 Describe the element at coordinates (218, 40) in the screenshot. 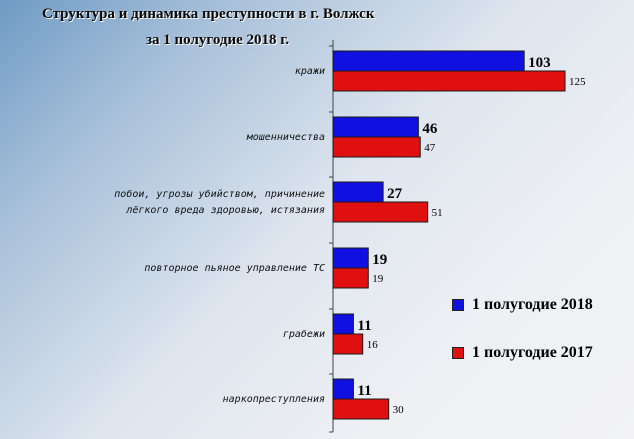

I see `chart-title-line-2: за 1 полугодие 2018 г.` at that location.